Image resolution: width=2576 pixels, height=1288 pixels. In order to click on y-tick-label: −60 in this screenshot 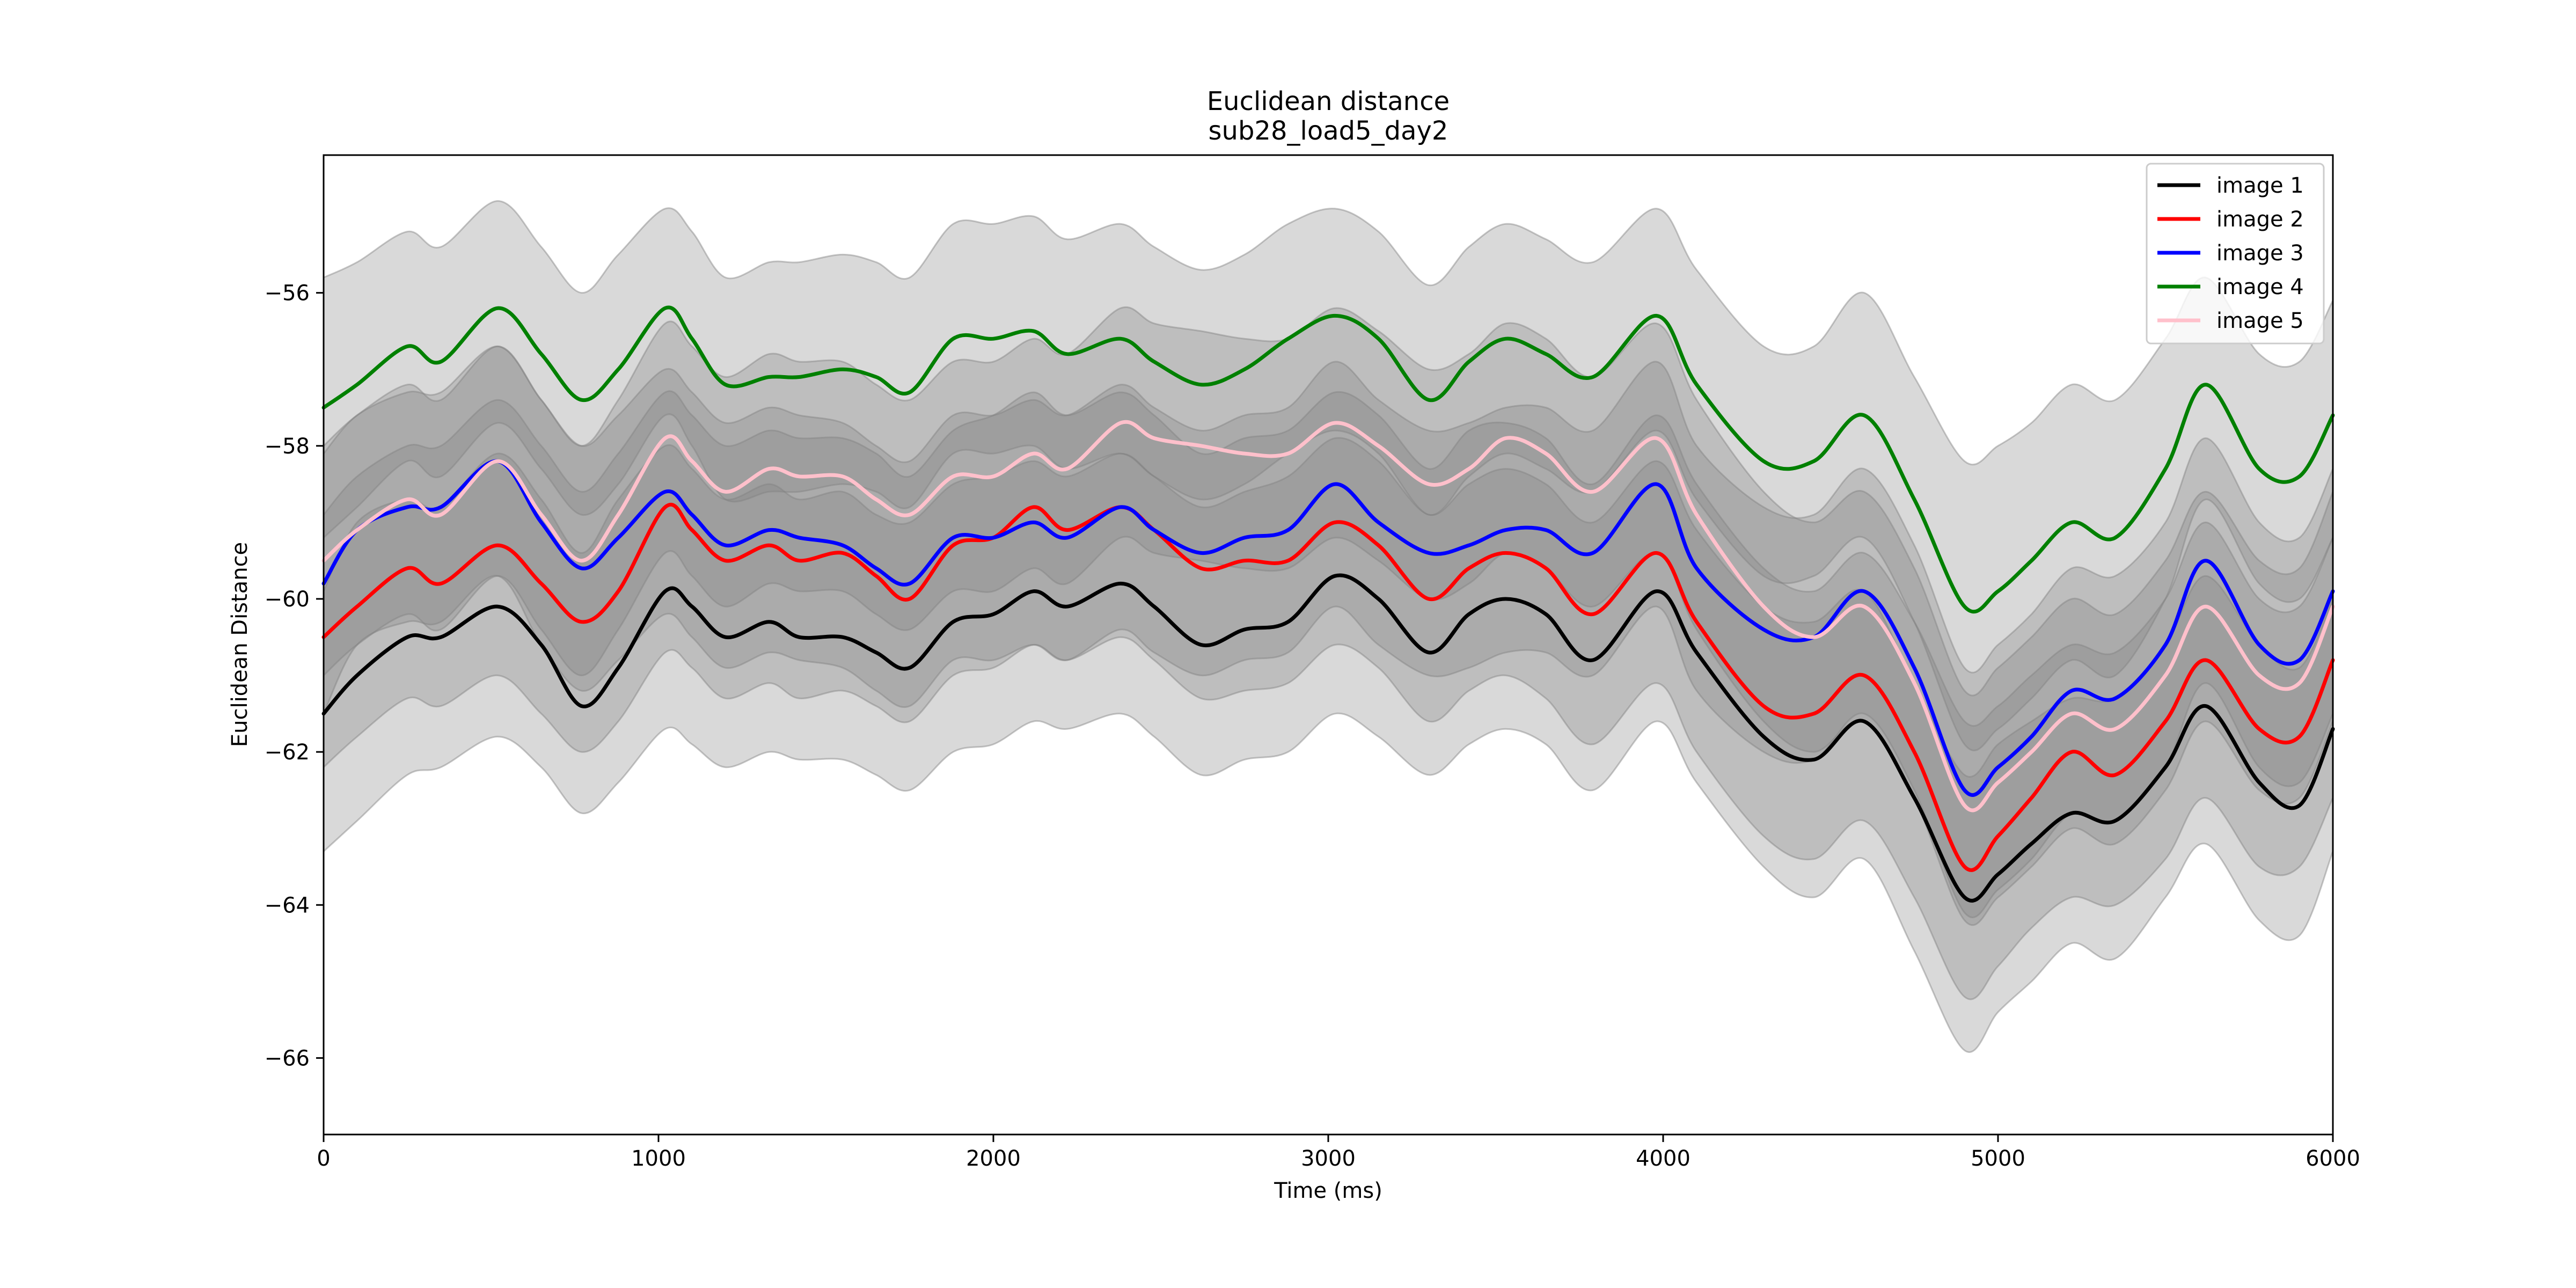, I will do `click(287, 599)`.